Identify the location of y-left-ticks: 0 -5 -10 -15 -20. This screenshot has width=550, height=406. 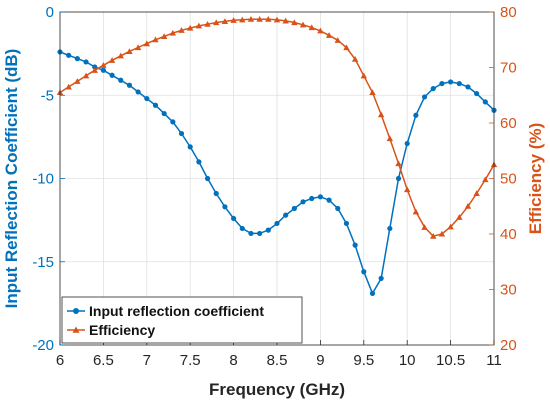
(48, 179).